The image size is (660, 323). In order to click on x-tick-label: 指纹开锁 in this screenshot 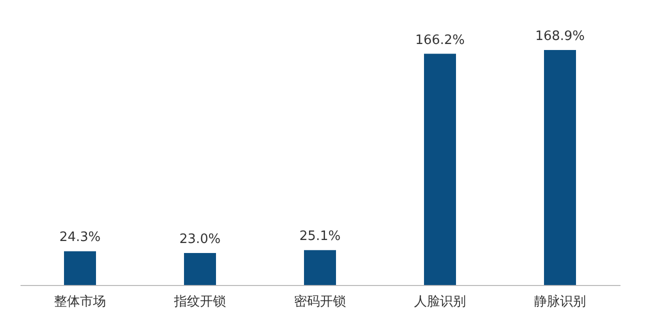, I will do `click(199, 302)`.